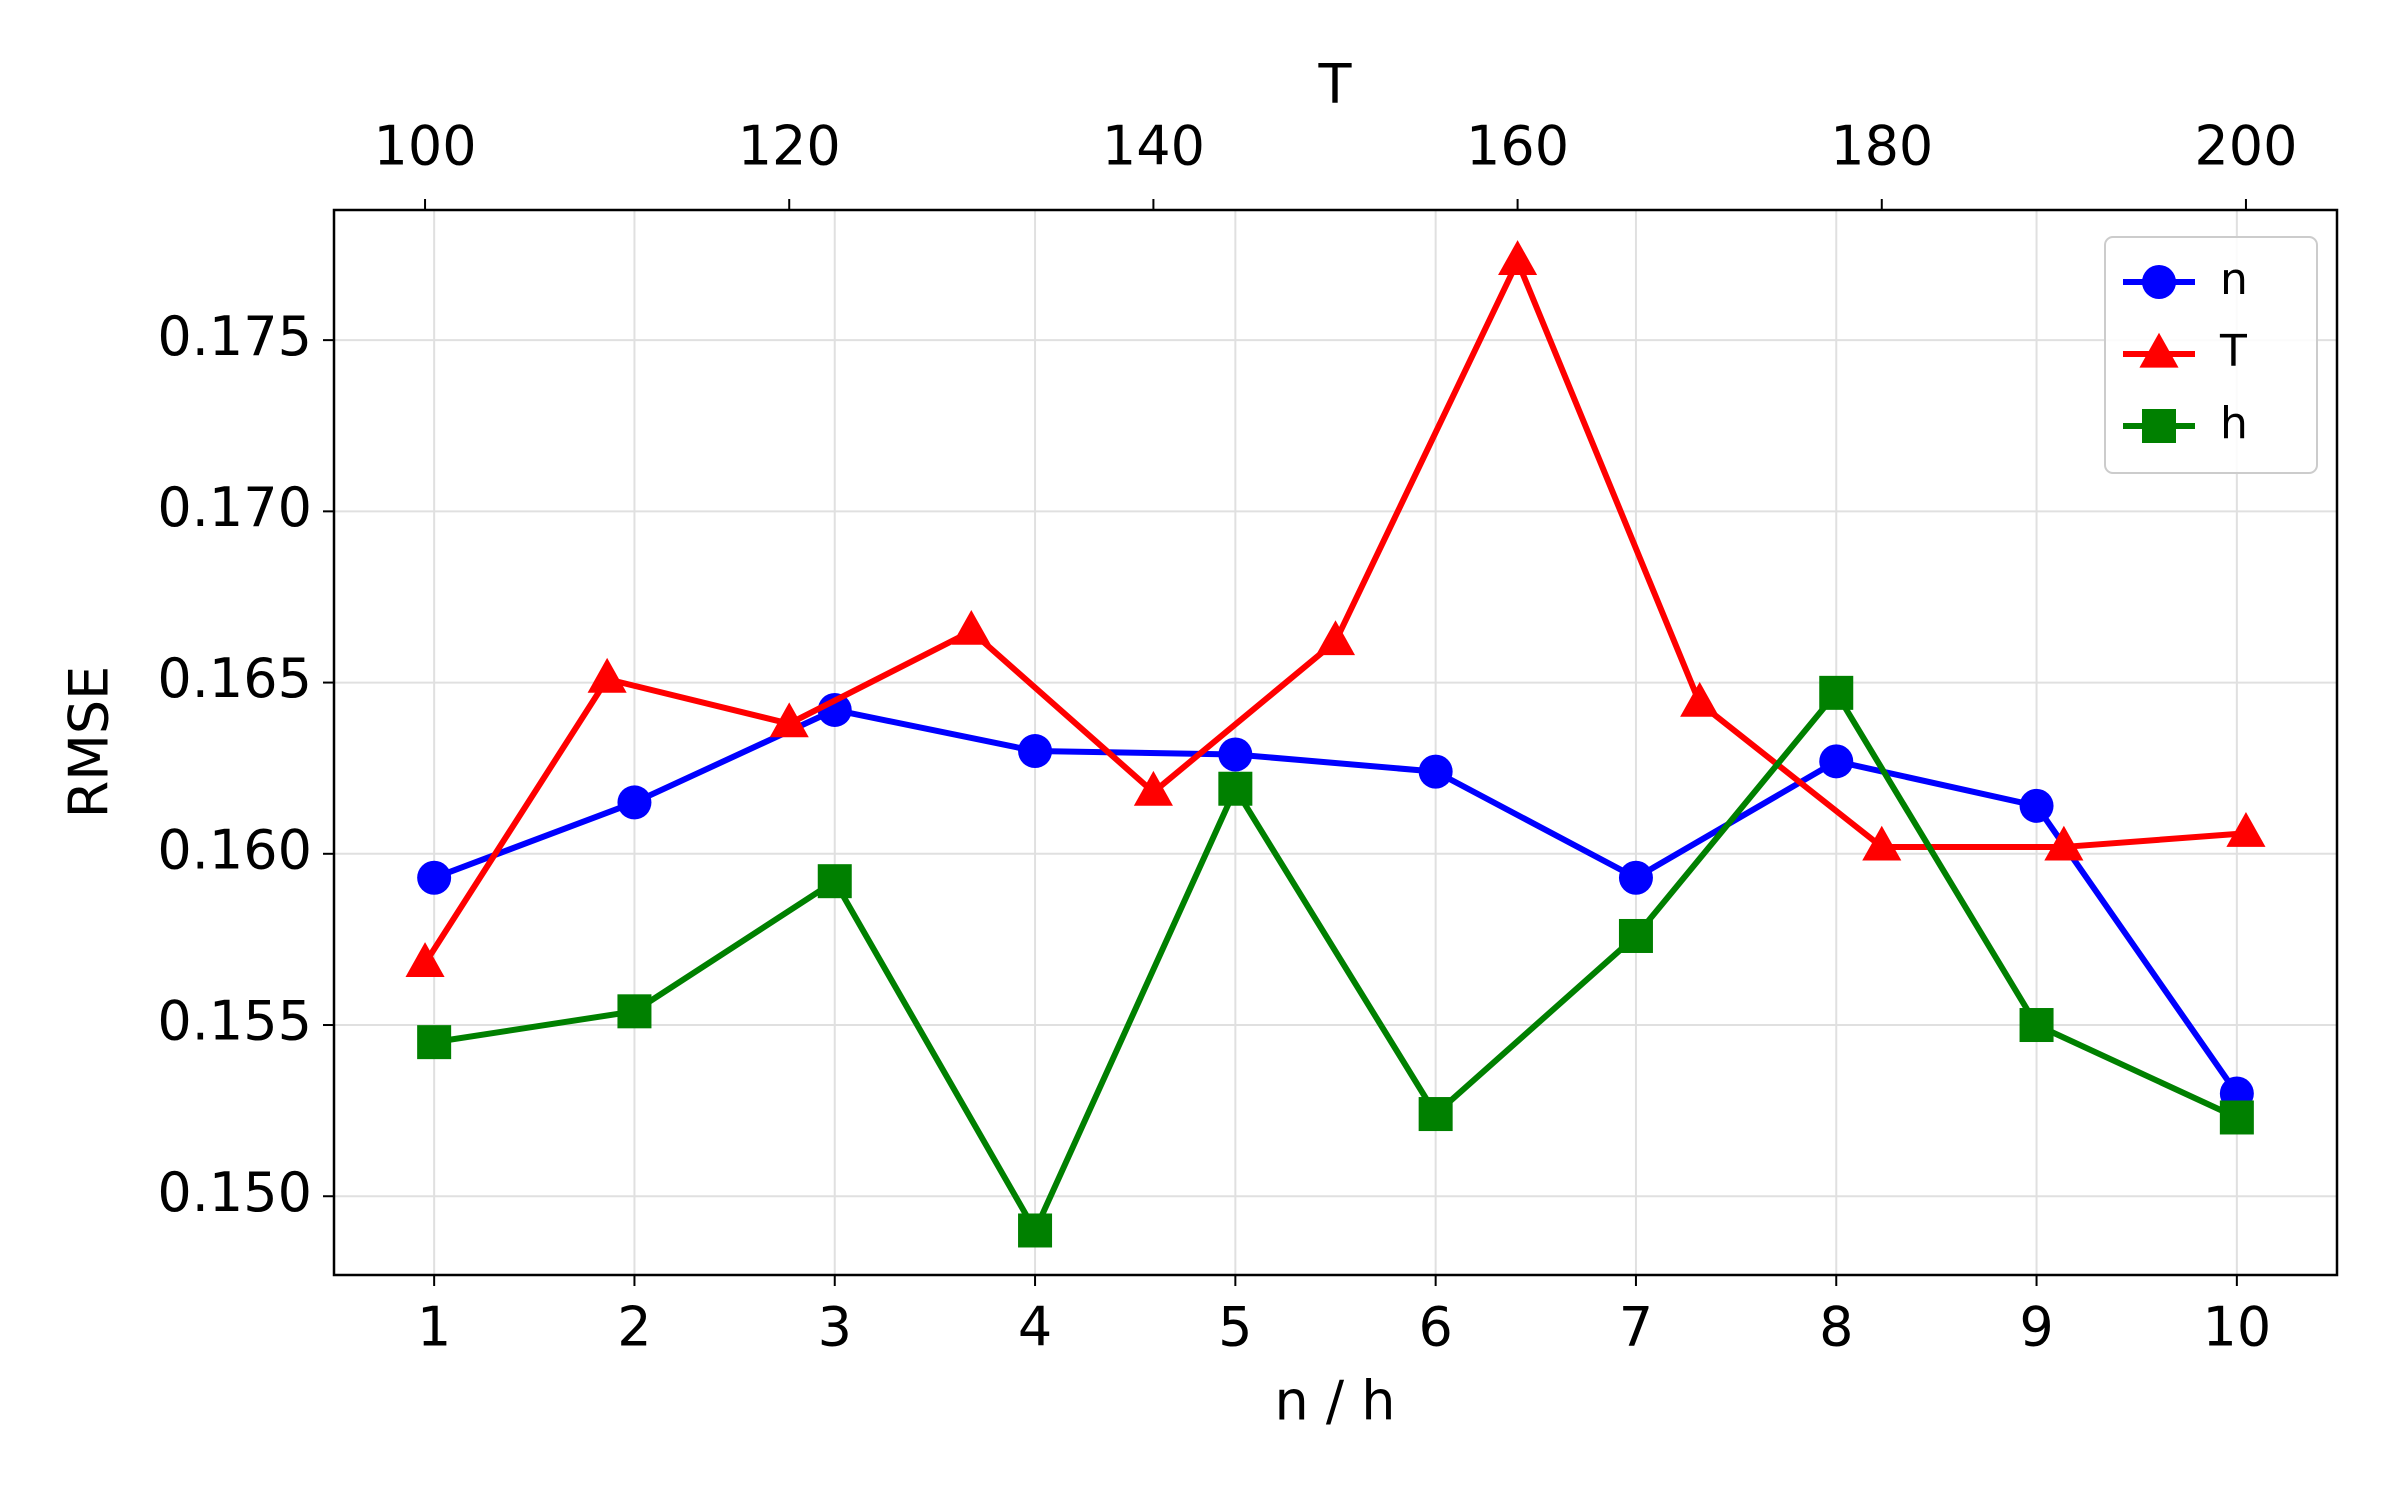 Image resolution: width=2400 pixels, height=1500 pixels. Describe the element at coordinates (234, 1021) in the screenshot. I see `y-tick-label: 0.155` at that location.